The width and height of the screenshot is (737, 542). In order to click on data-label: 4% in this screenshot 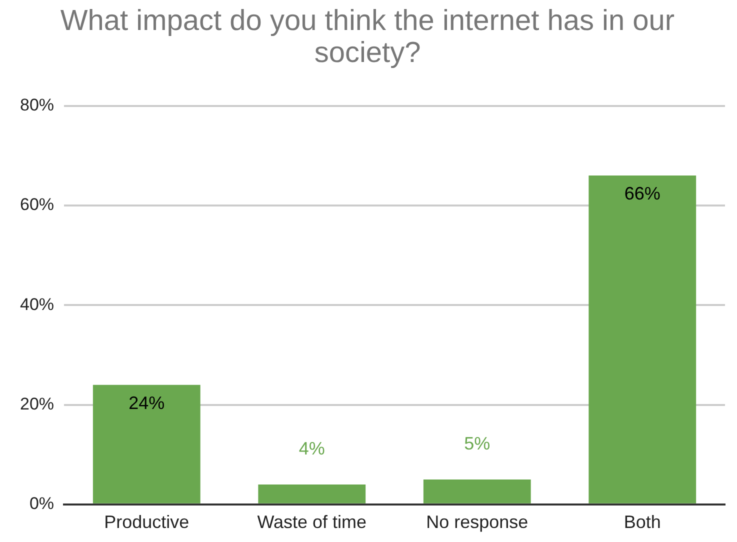, I will do `click(311, 448)`.